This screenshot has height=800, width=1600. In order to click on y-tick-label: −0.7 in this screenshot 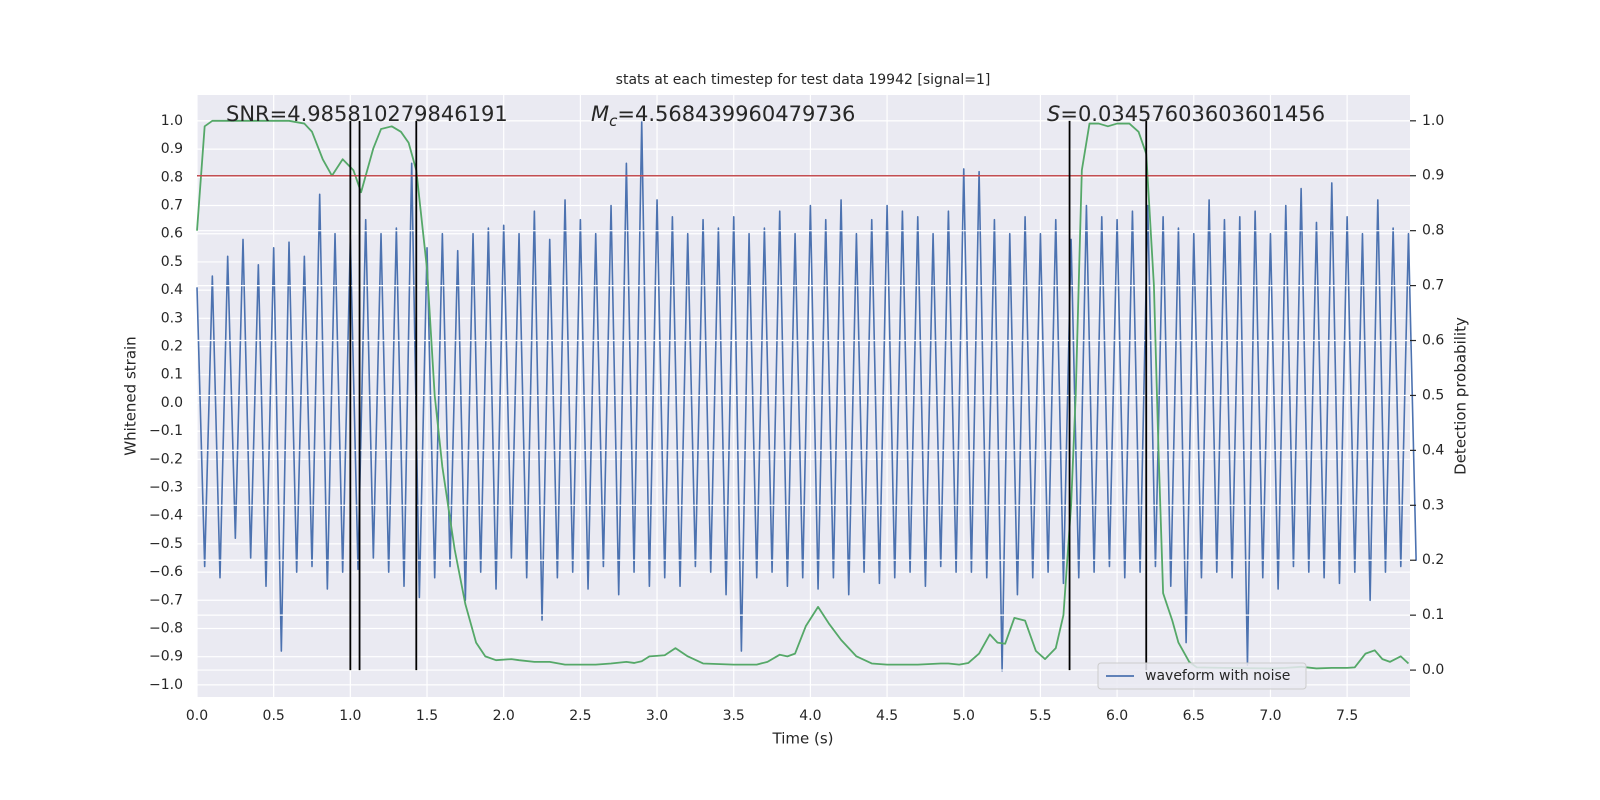, I will do `click(166, 600)`.